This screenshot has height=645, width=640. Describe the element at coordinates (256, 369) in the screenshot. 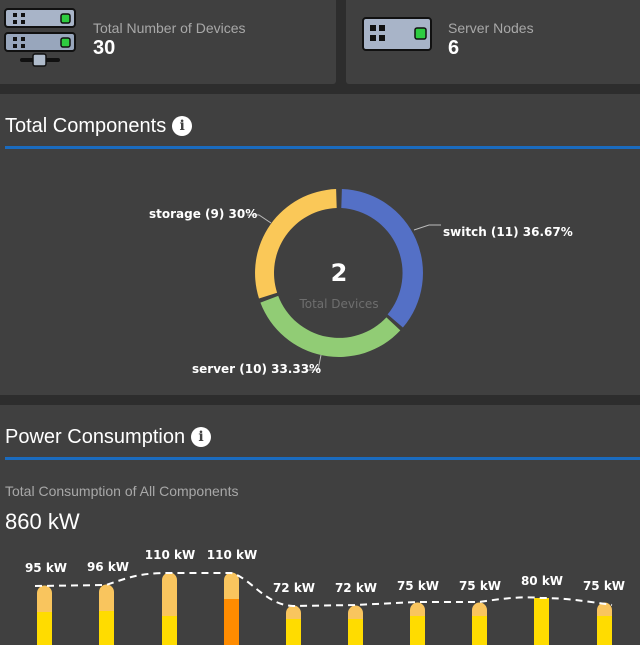

I see `donut-label-server: server (10) 33.33%` at that location.